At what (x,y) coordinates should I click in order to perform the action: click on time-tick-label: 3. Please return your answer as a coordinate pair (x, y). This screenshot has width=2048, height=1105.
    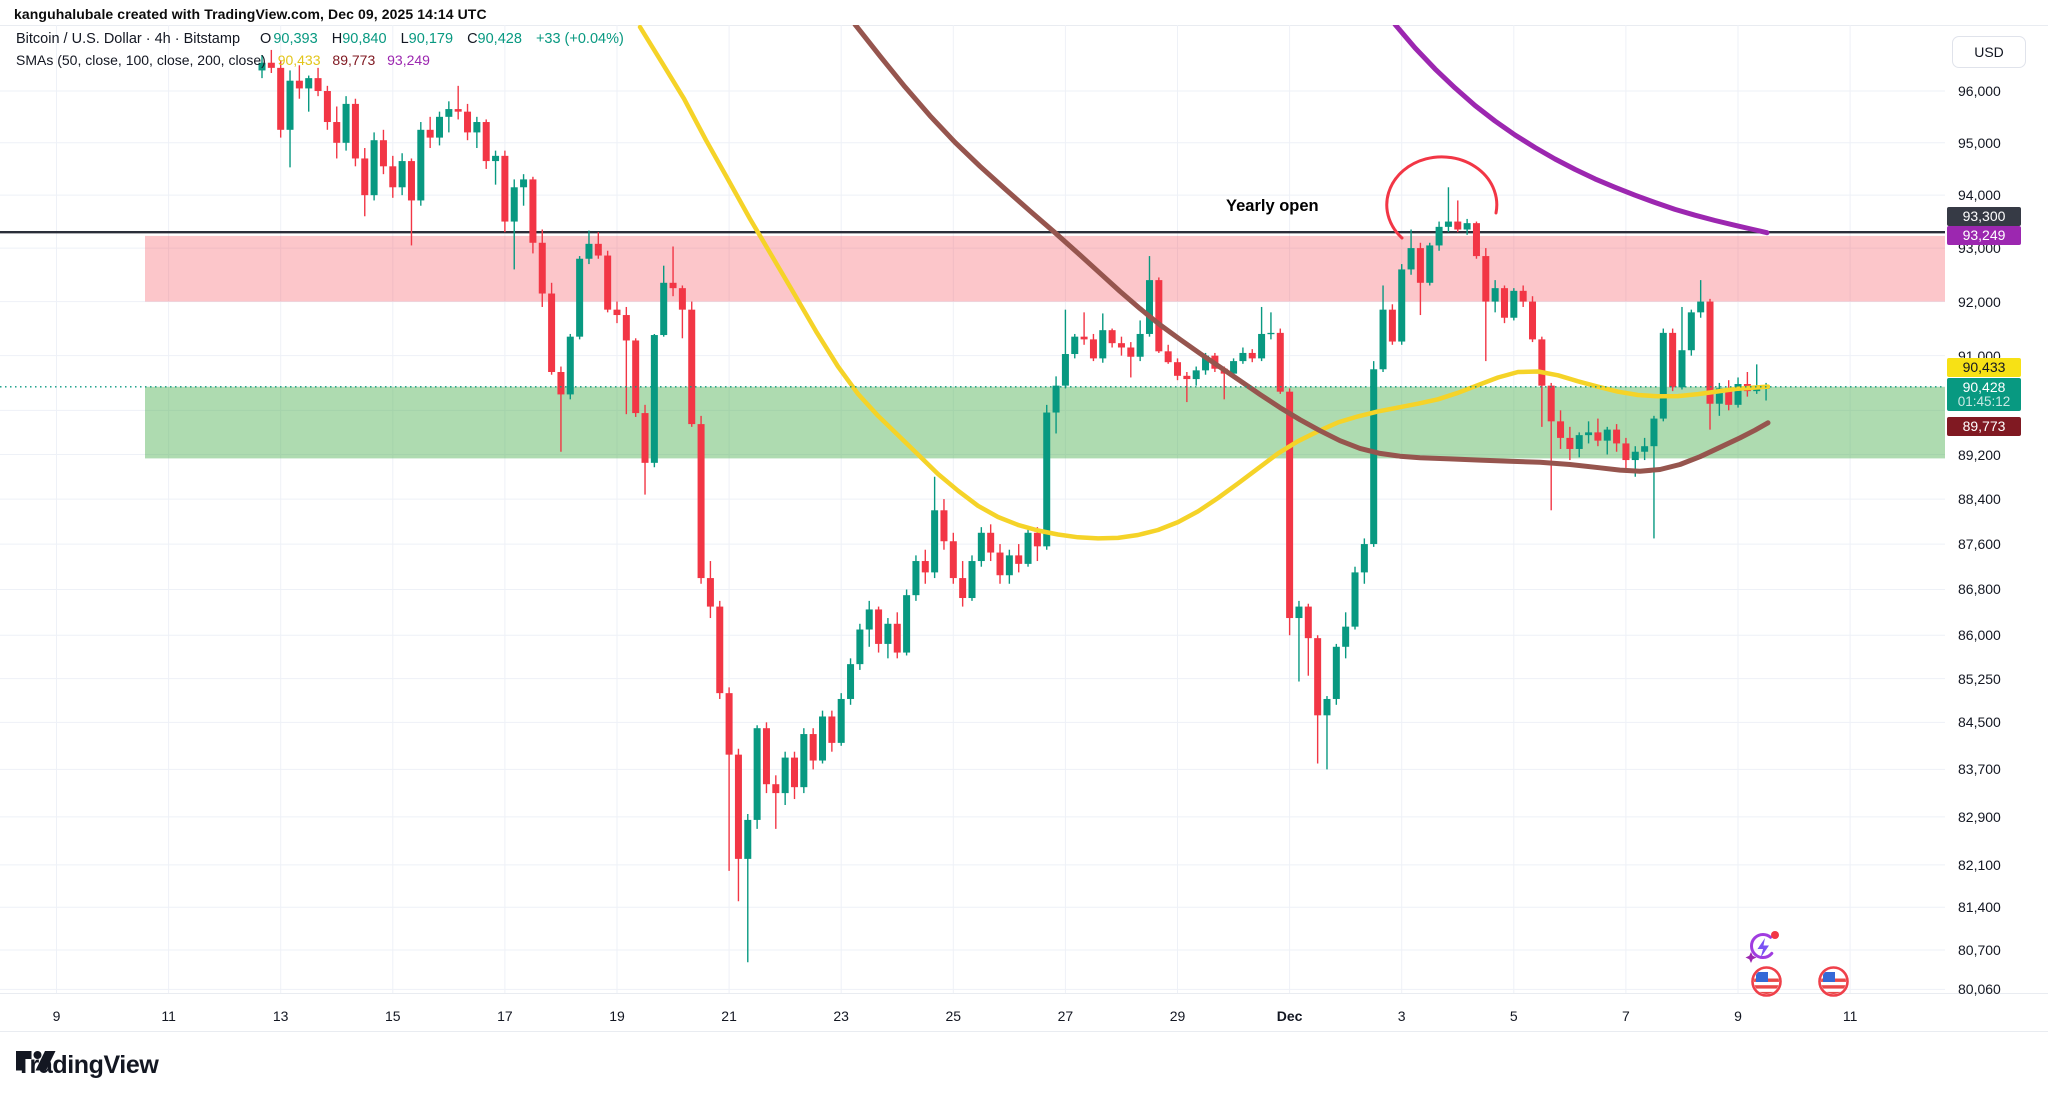
    Looking at the image, I should click on (1401, 1016).